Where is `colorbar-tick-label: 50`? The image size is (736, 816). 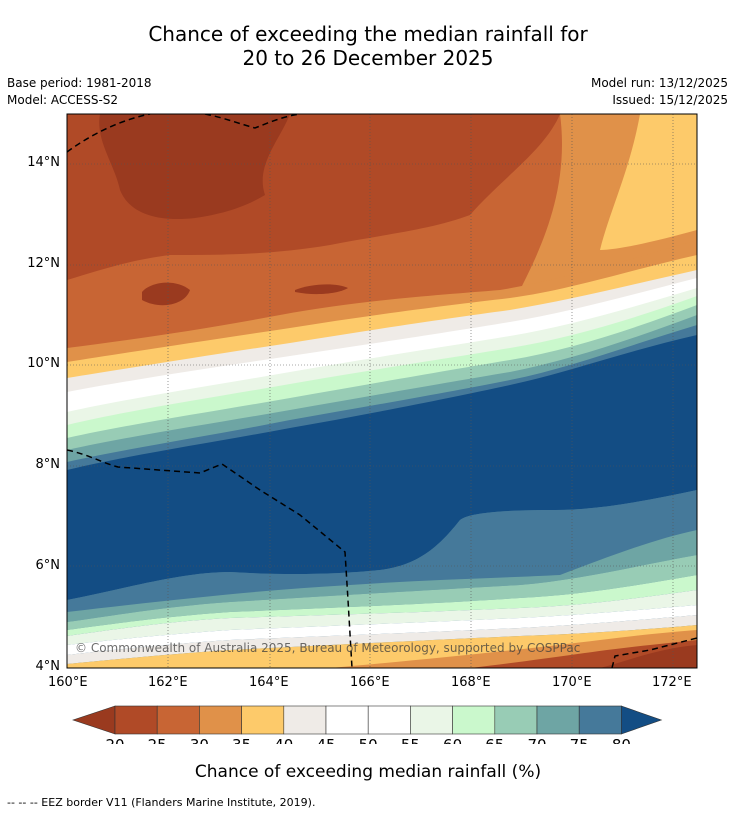 colorbar-tick-label: 50 is located at coordinates (368, 740).